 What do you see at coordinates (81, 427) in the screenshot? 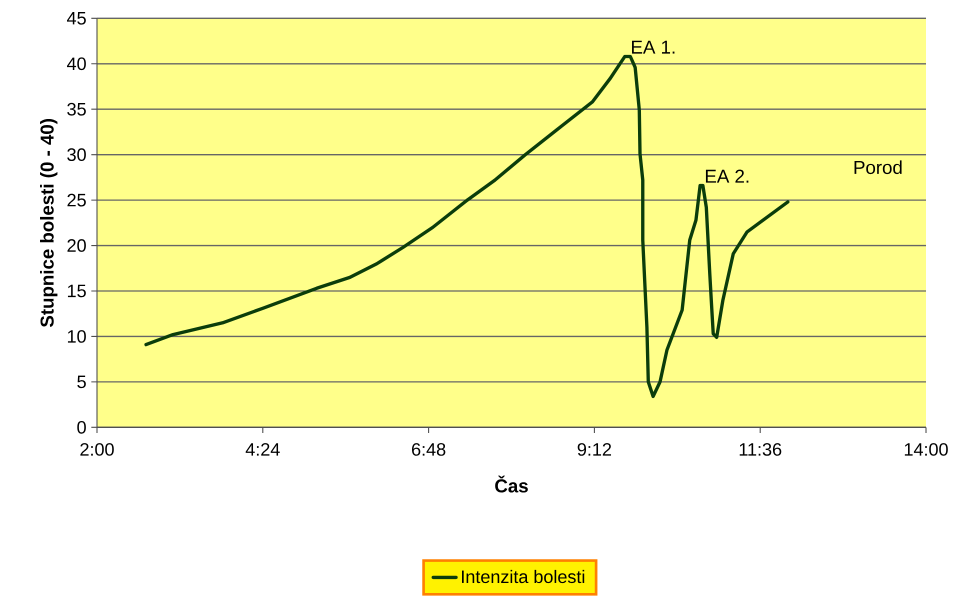
I see `y-tick-label: 0` at bounding box center [81, 427].